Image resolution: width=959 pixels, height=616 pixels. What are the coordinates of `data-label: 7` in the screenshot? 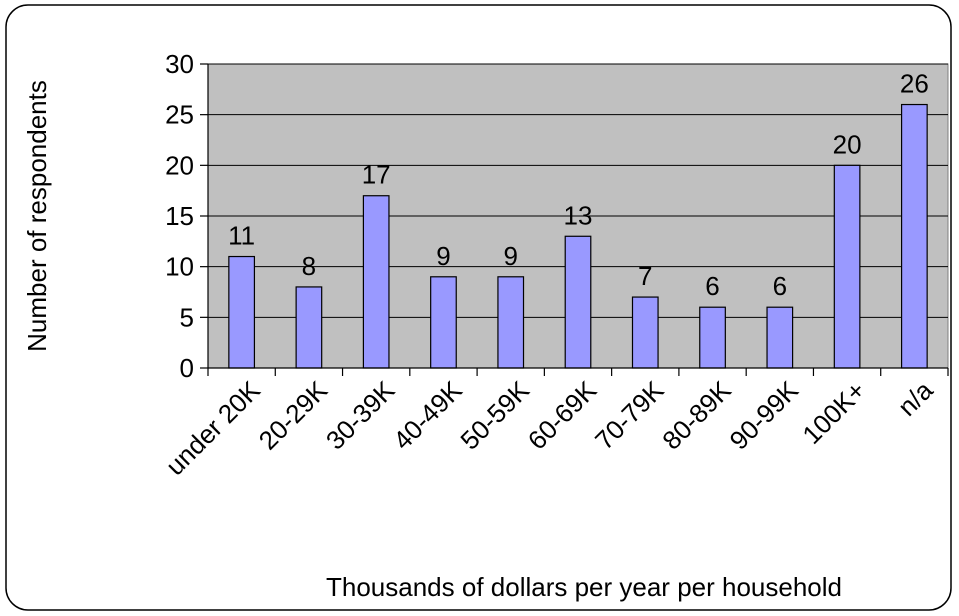 It's located at (645, 276).